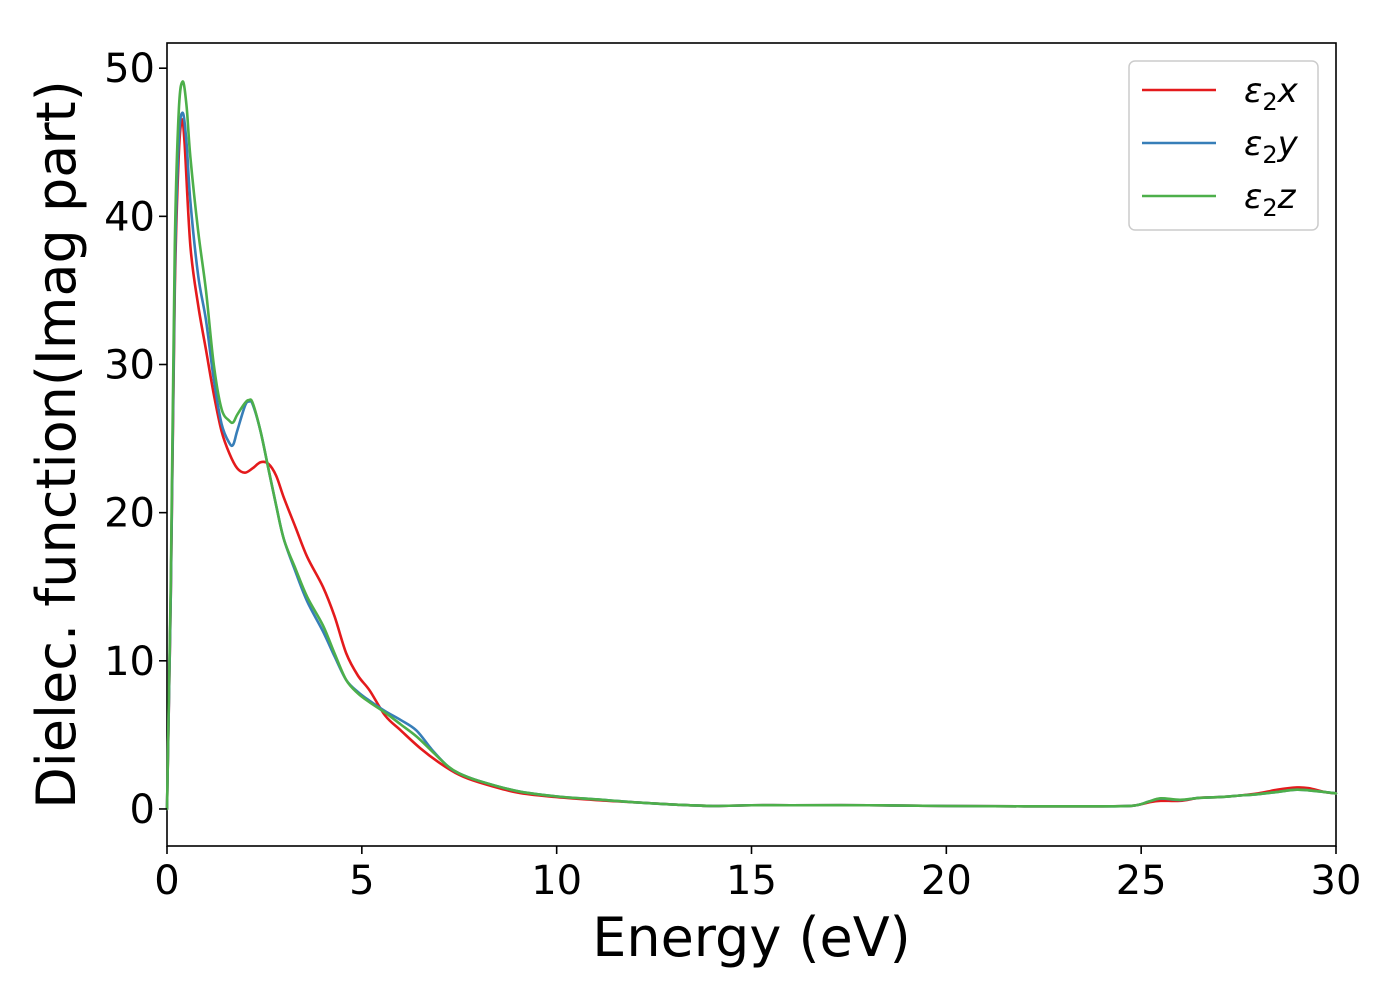  Describe the element at coordinates (1270, 199) in the screenshot. I see `legend-label-z: ε2z` at that location.